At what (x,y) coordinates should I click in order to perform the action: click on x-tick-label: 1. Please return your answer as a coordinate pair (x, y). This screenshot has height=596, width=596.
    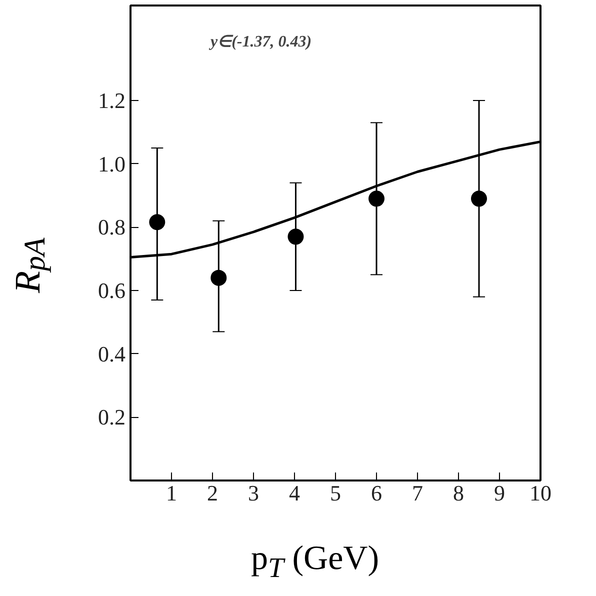
    Looking at the image, I should click on (171, 493).